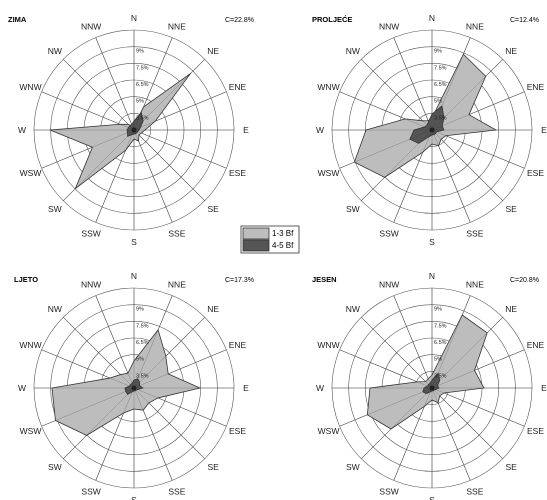 This screenshot has height=500, width=547. What do you see at coordinates (239, 280) in the screenshot?
I see `calm-percentage: C=17.3%` at bounding box center [239, 280].